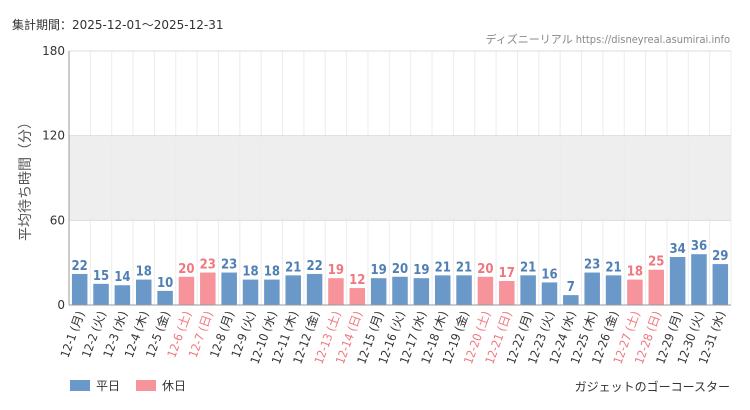 This screenshot has width=750, height=410. What do you see at coordinates (57, 220) in the screenshot?
I see `y-tick-label: 60` at bounding box center [57, 220].